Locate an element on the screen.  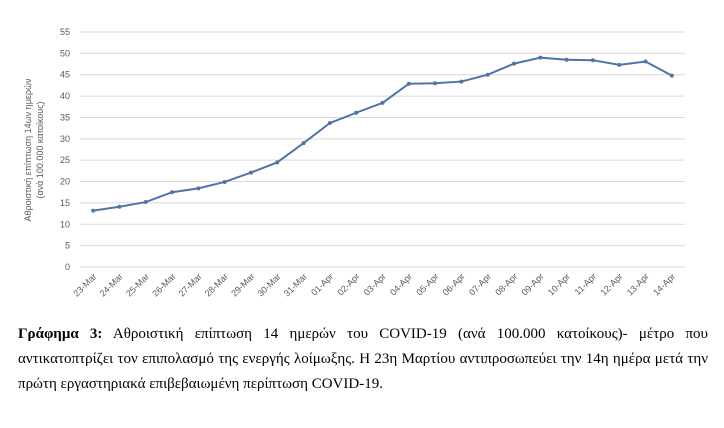
x-tick-label: 07-Apr is located at coordinates (480, 284).